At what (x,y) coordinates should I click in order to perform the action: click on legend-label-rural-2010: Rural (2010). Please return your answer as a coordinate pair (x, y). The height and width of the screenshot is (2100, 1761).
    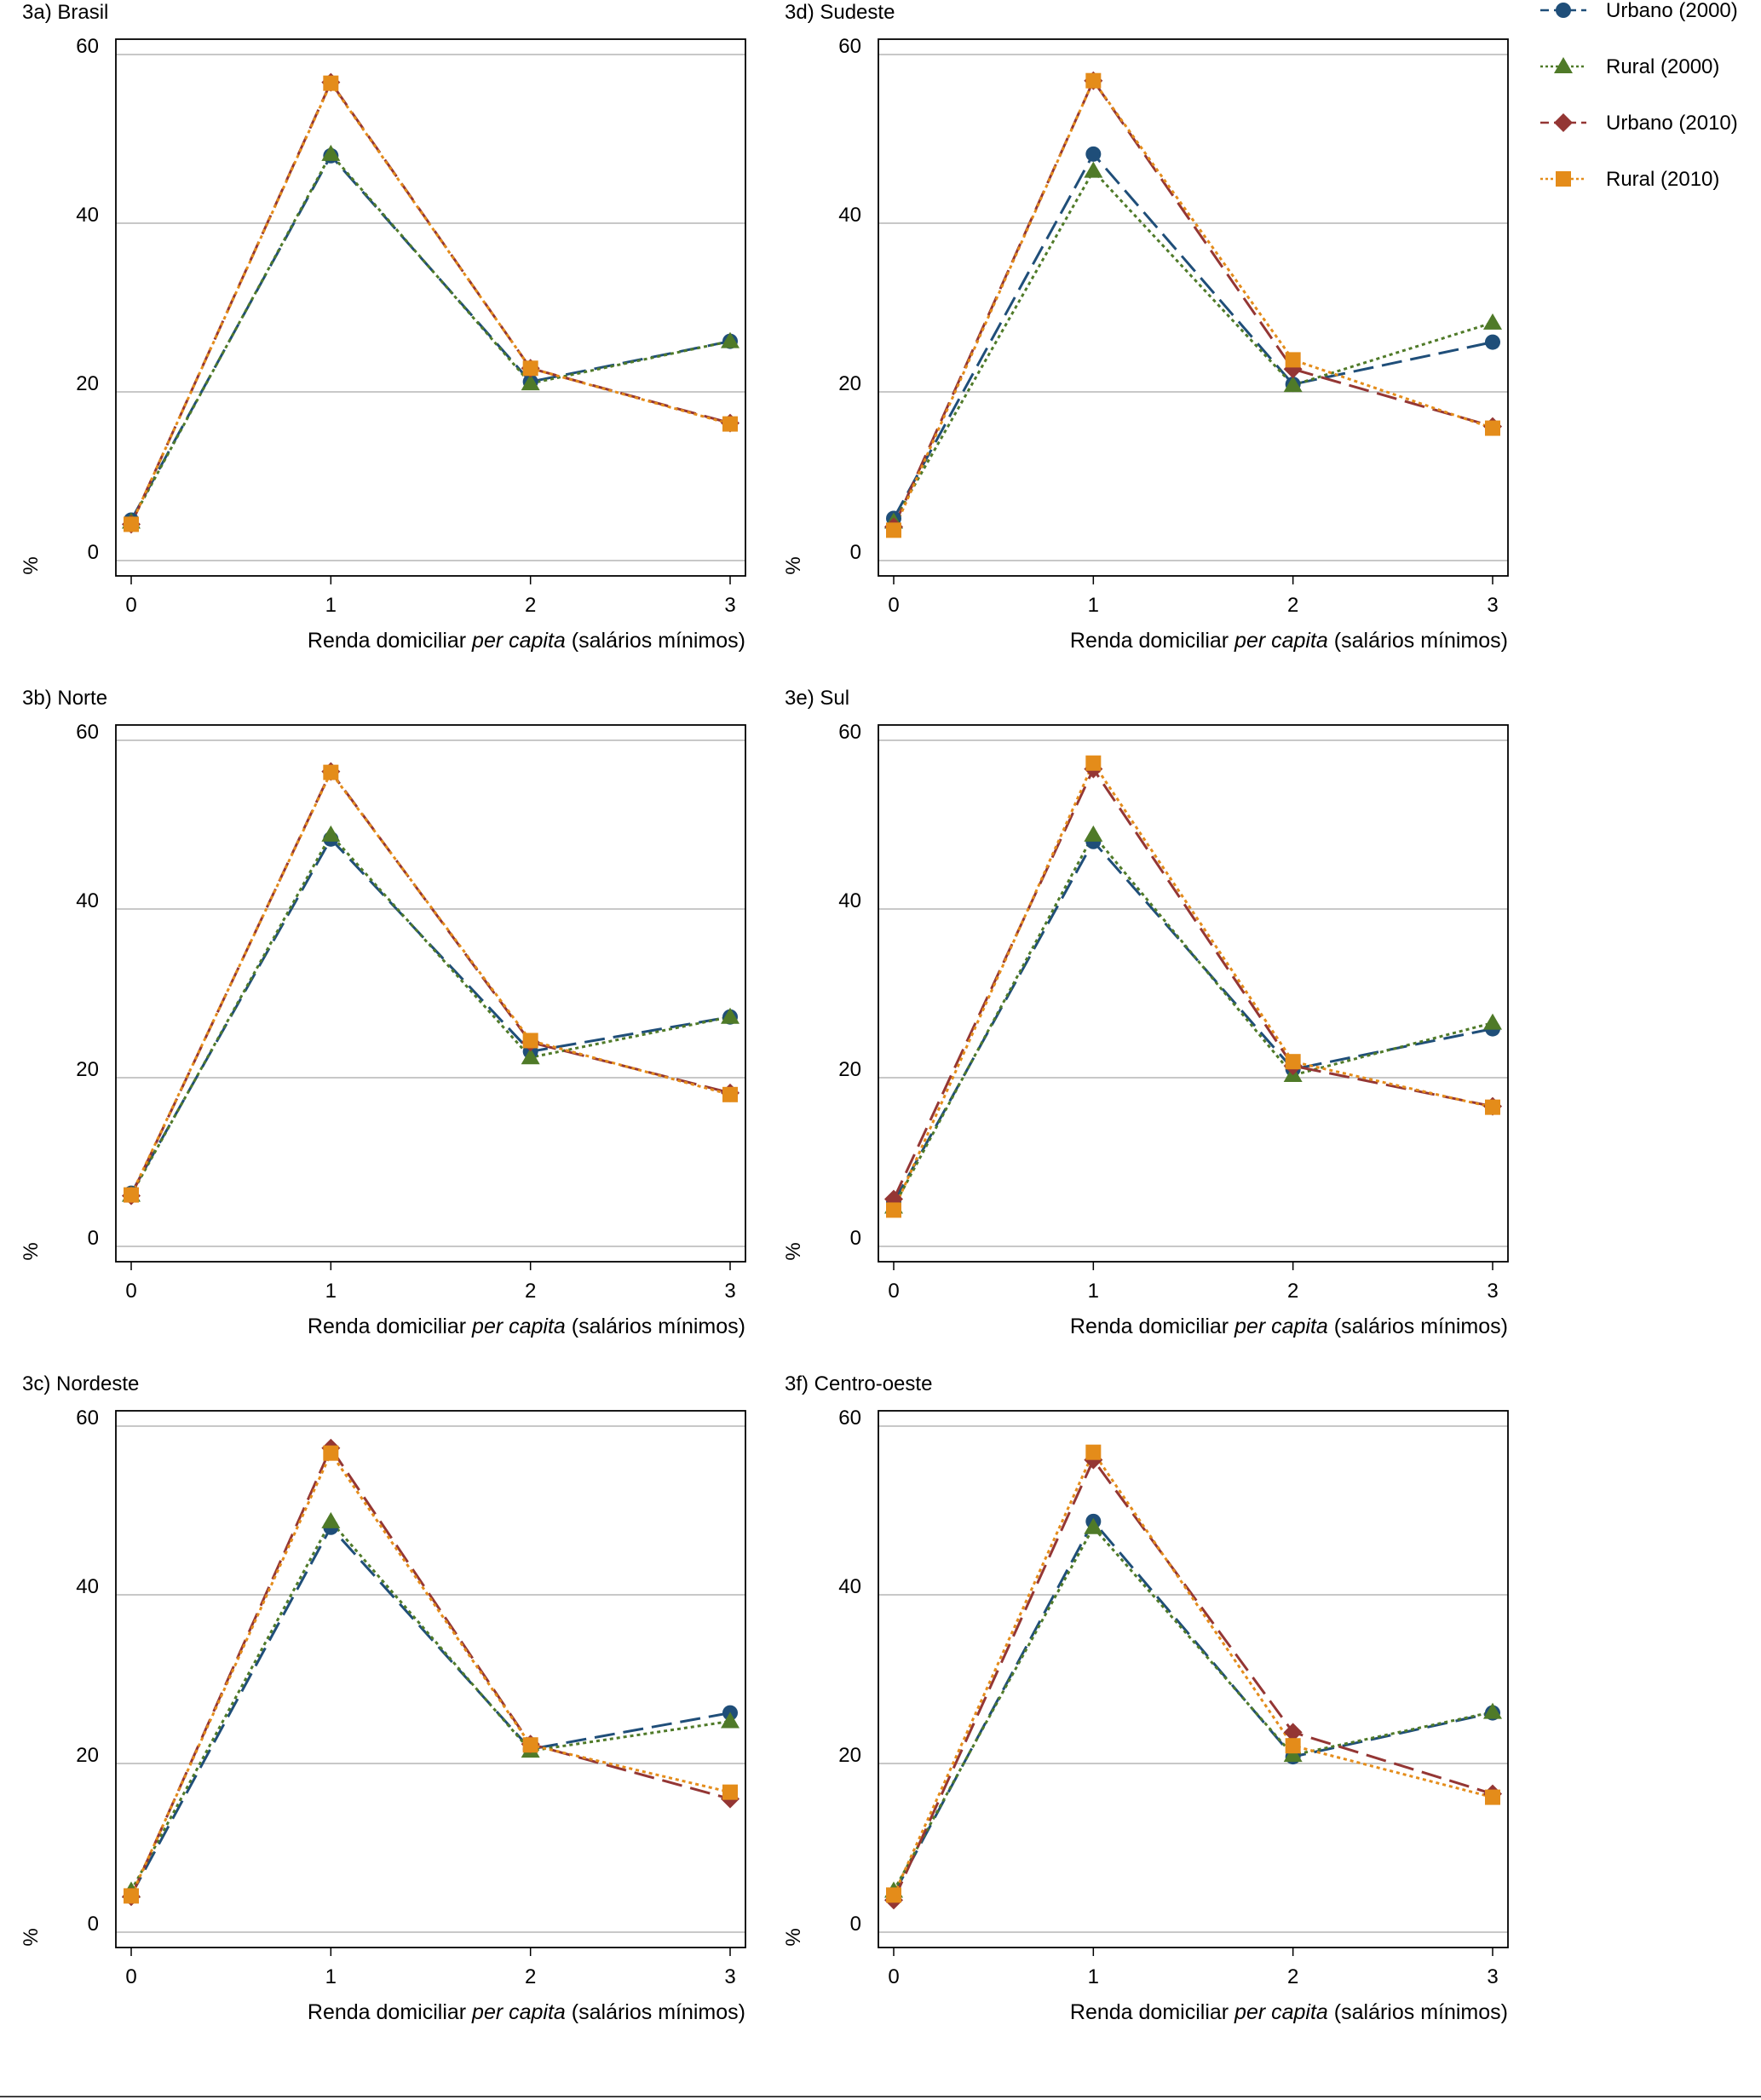
    Looking at the image, I should click on (1662, 180).